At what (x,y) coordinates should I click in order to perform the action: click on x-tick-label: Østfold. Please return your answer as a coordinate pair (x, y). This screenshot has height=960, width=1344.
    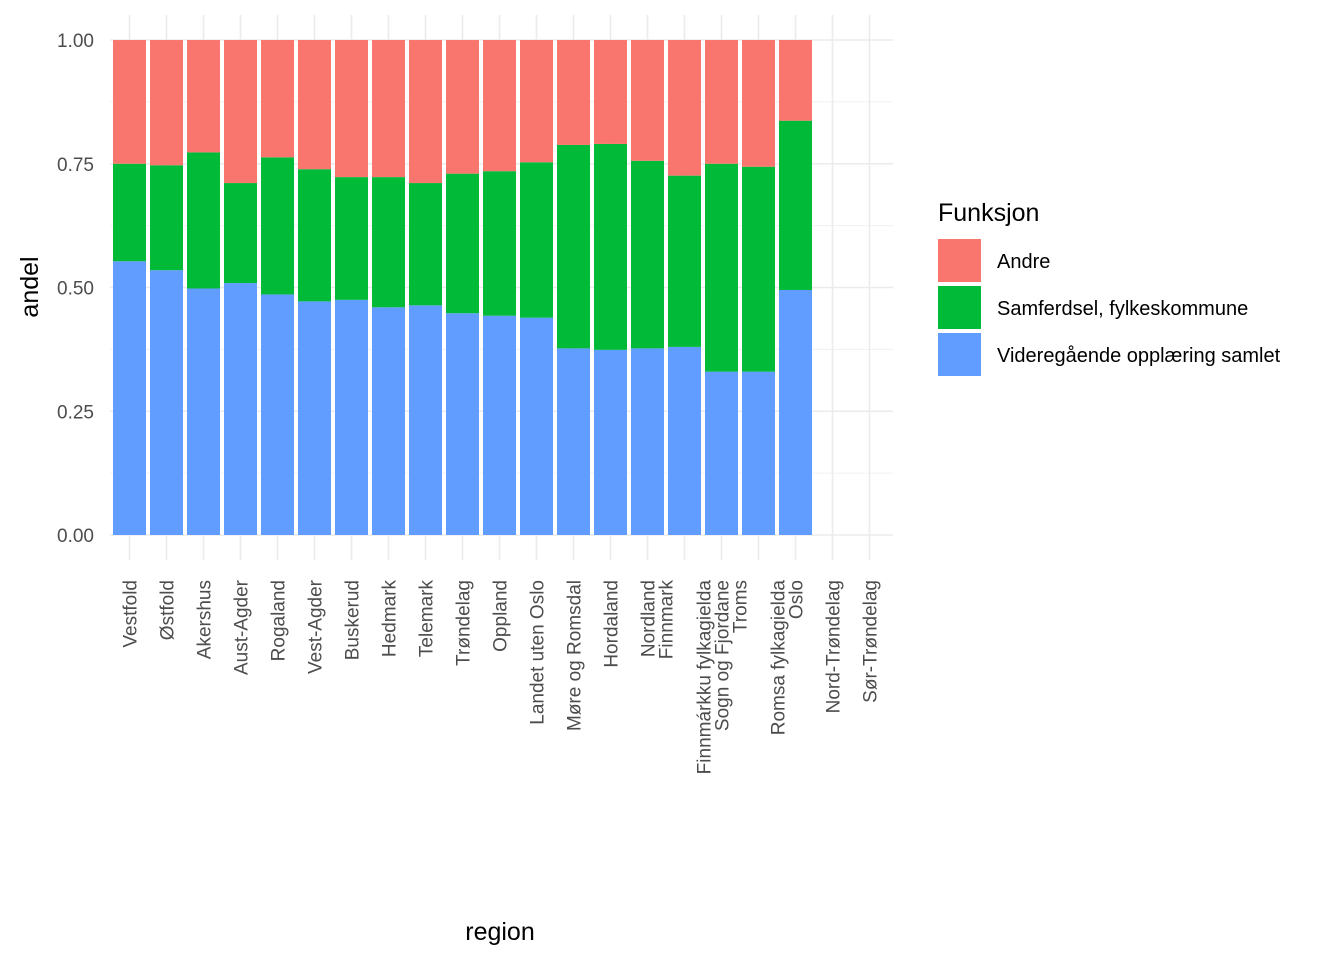
    Looking at the image, I should click on (168, 610).